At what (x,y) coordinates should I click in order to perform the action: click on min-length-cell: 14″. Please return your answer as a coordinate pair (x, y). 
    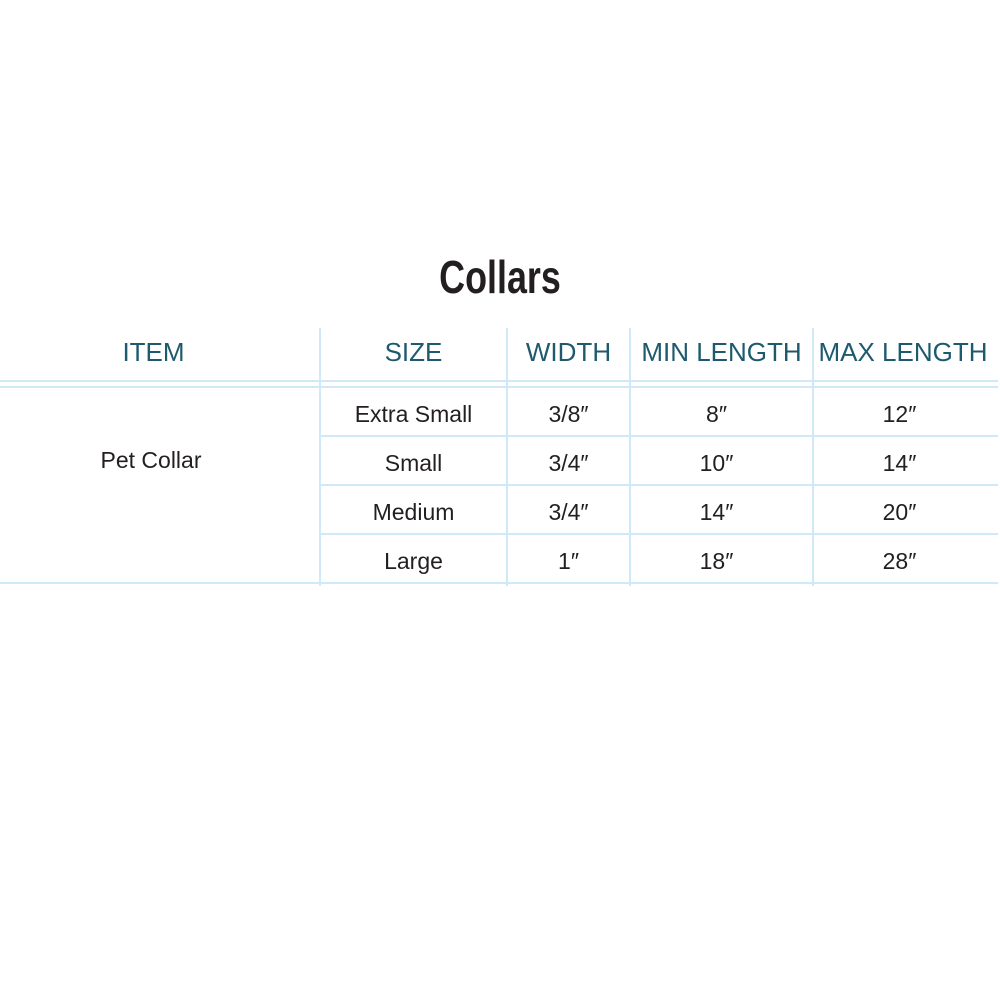
    Looking at the image, I should click on (716, 512).